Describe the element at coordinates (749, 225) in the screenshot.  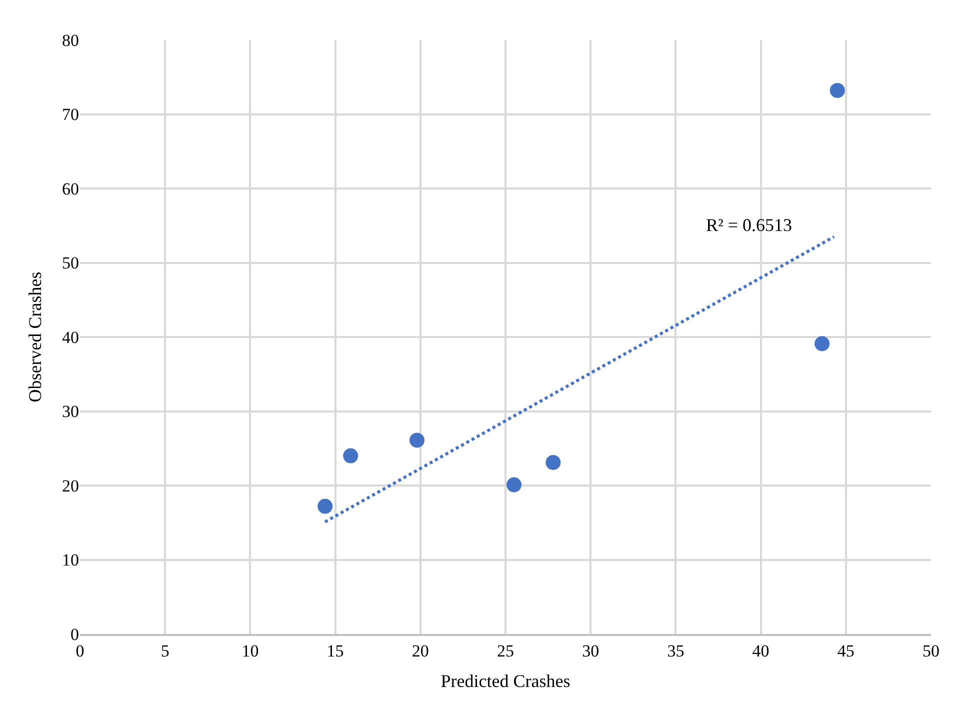
I see `annotation: R² = 0.6513` at that location.